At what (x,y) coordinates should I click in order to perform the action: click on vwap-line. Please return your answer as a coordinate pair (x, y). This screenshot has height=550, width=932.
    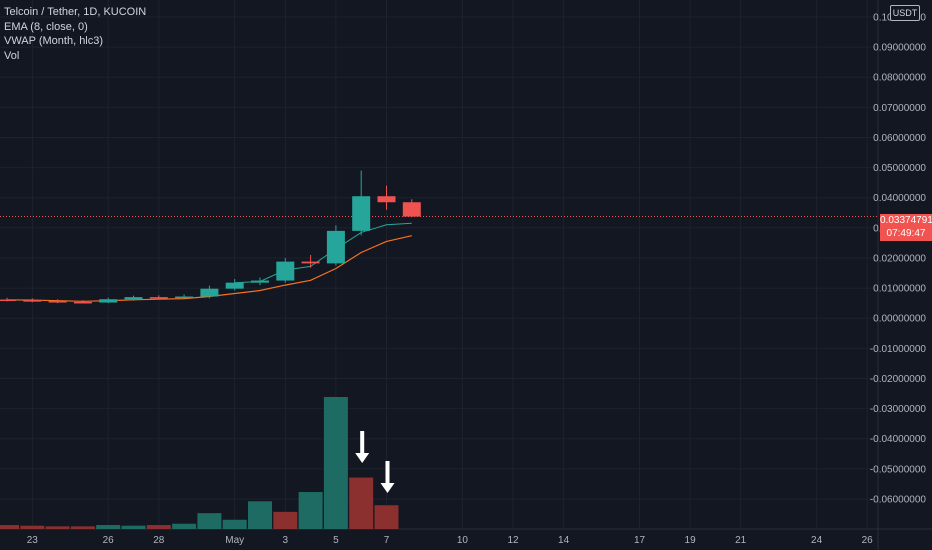
    Looking at the image, I should click on (323, 253).